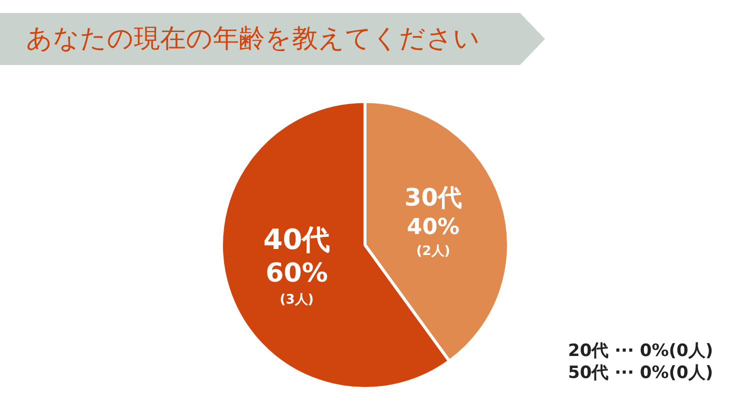 The width and height of the screenshot is (729, 410). What do you see at coordinates (641, 351) in the screenshot?
I see `text: 20代 ··· 0%(0人)` at bounding box center [641, 351].